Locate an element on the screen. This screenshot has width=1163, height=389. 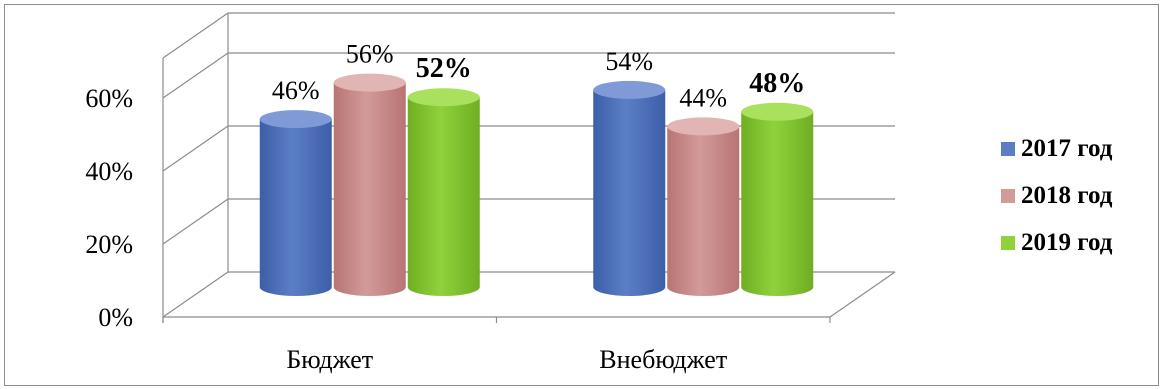
y-tick-label: 60% is located at coordinates (109, 98).